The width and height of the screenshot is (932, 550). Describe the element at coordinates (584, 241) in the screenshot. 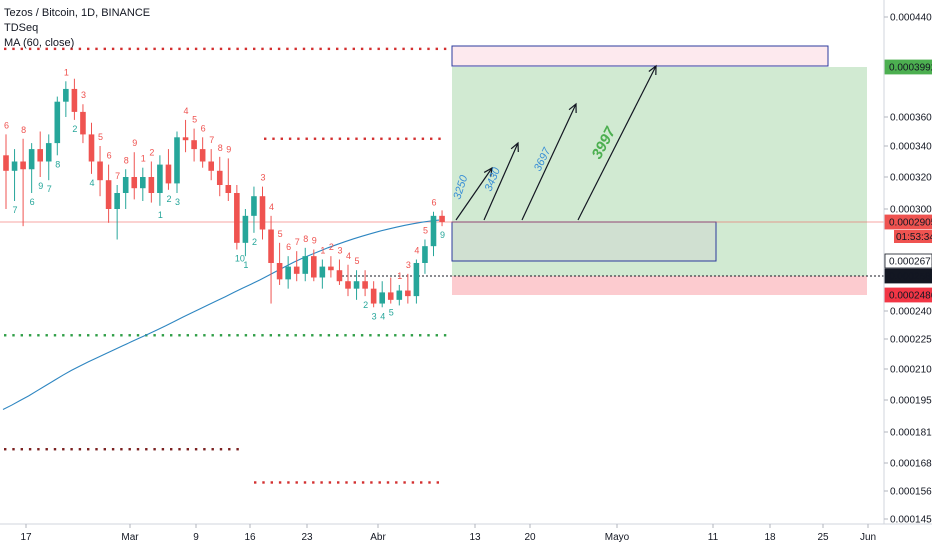

I see `range-rectangle` at that location.